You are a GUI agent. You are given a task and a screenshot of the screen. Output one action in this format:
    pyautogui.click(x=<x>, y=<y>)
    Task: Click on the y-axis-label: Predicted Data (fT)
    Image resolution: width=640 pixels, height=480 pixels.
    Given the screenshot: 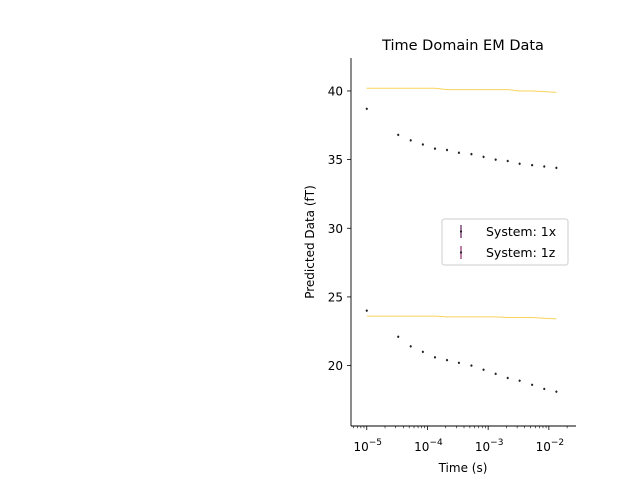 What is the action you would take?
    pyautogui.click(x=310, y=242)
    